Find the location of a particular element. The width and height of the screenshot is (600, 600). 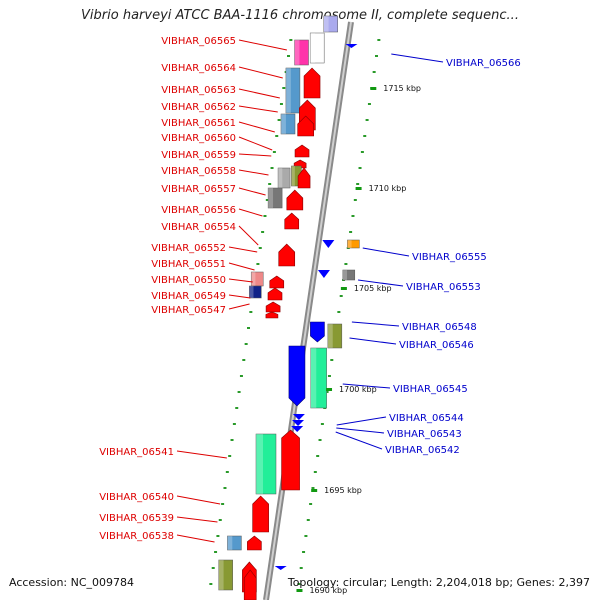

gene-label-left: VIBHAR_06554 is located at coordinates (198, 227).